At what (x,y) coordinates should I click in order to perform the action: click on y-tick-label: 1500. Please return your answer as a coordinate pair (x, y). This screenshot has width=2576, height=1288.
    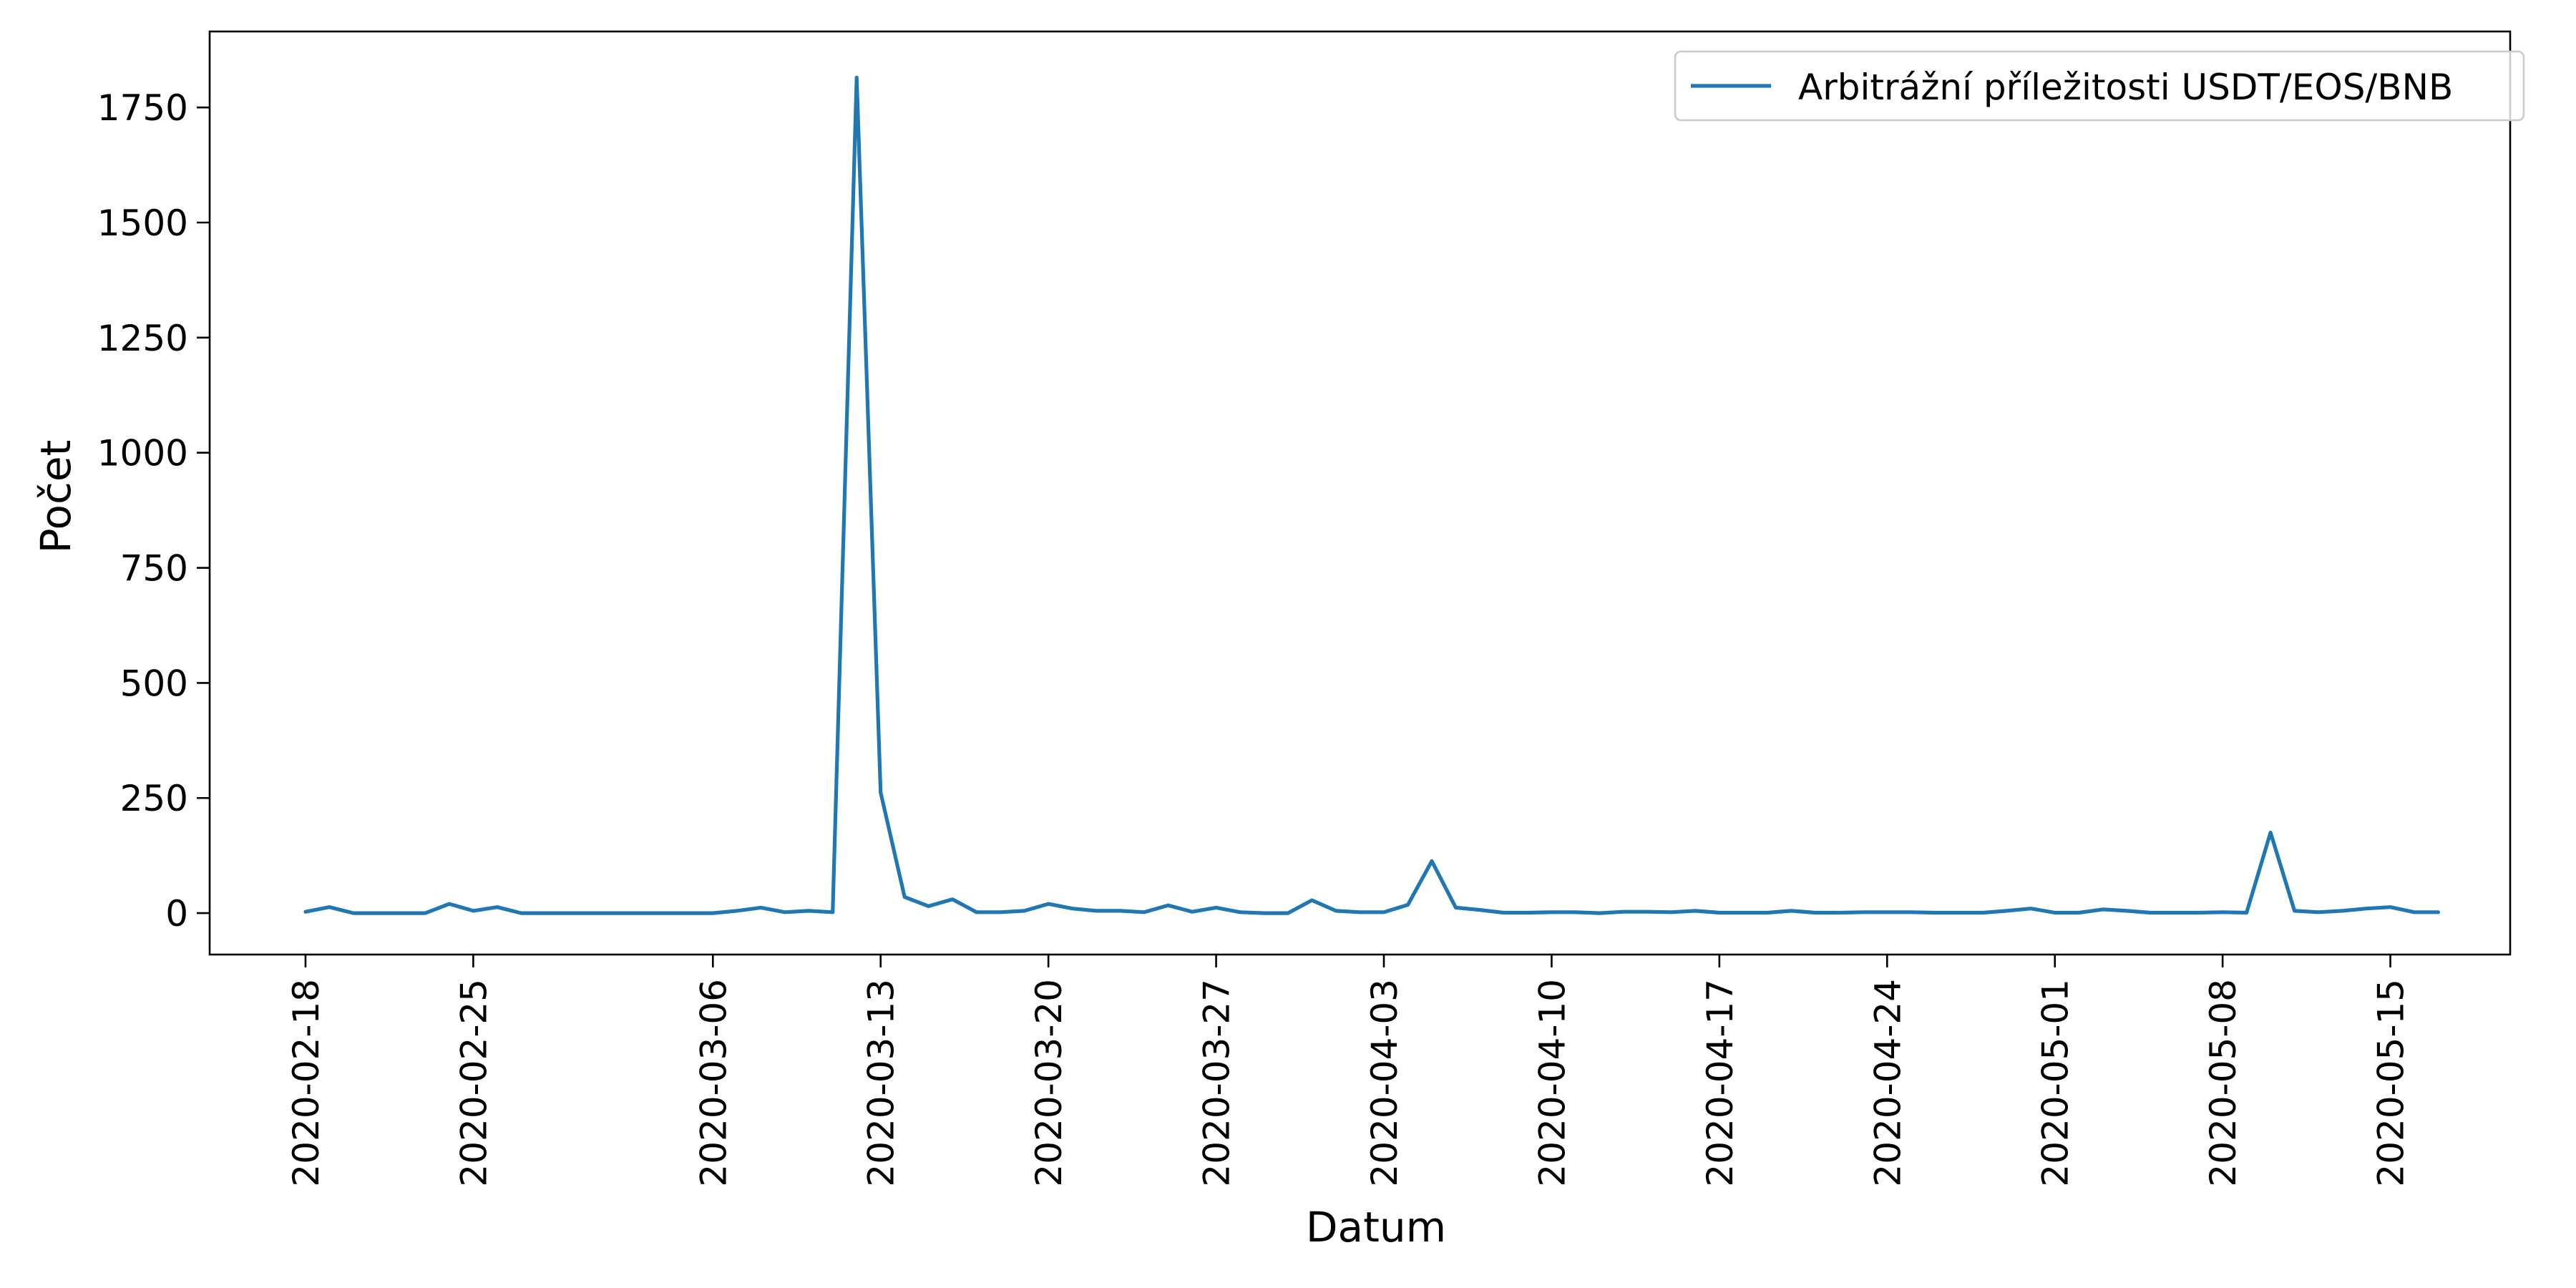
    Looking at the image, I should click on (142, 223).